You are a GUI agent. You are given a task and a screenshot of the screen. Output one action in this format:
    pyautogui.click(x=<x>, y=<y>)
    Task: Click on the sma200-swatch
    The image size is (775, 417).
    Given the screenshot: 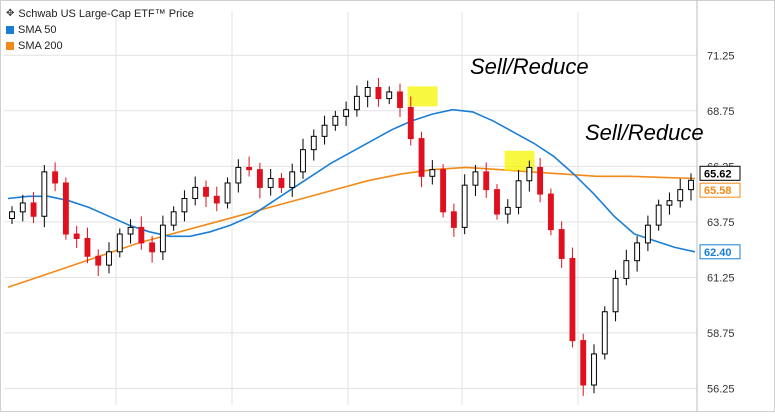 What is the action you would take?
    pyautogui.click(x=10, y=46)
    